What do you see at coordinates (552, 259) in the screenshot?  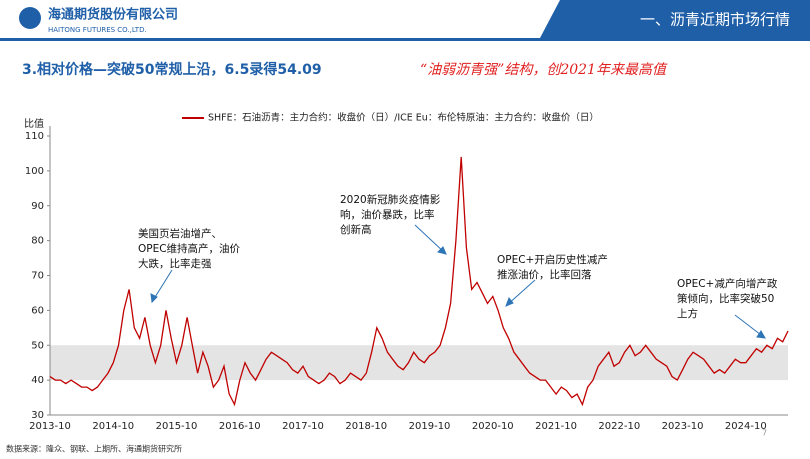 I see `annotation: OPEC+开启历史性减产` at bounding box center [552, 259].